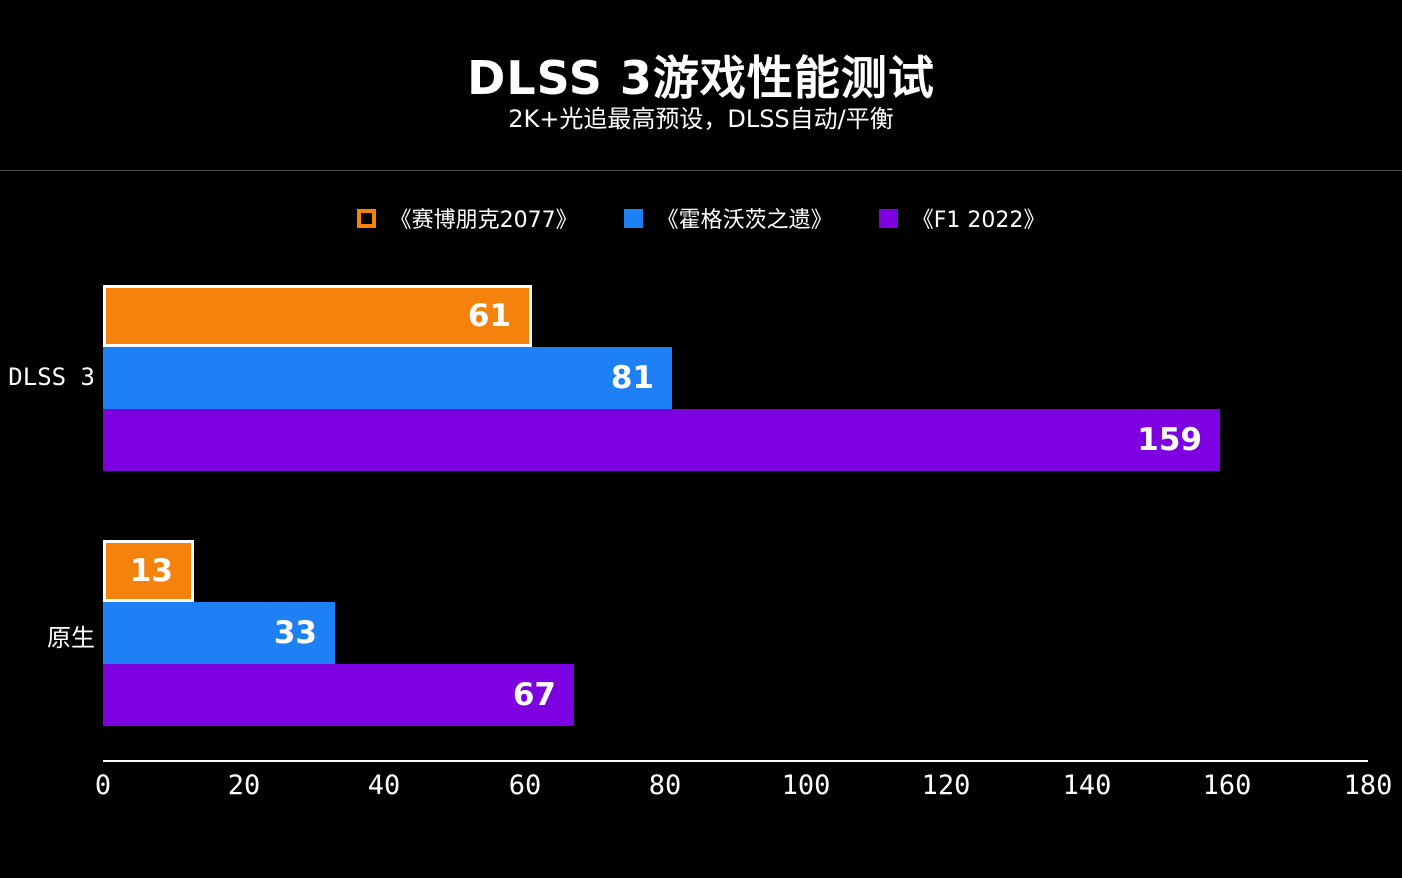  I want to click on legend-item: 《赛博朋克2077》, so click(467, 218).